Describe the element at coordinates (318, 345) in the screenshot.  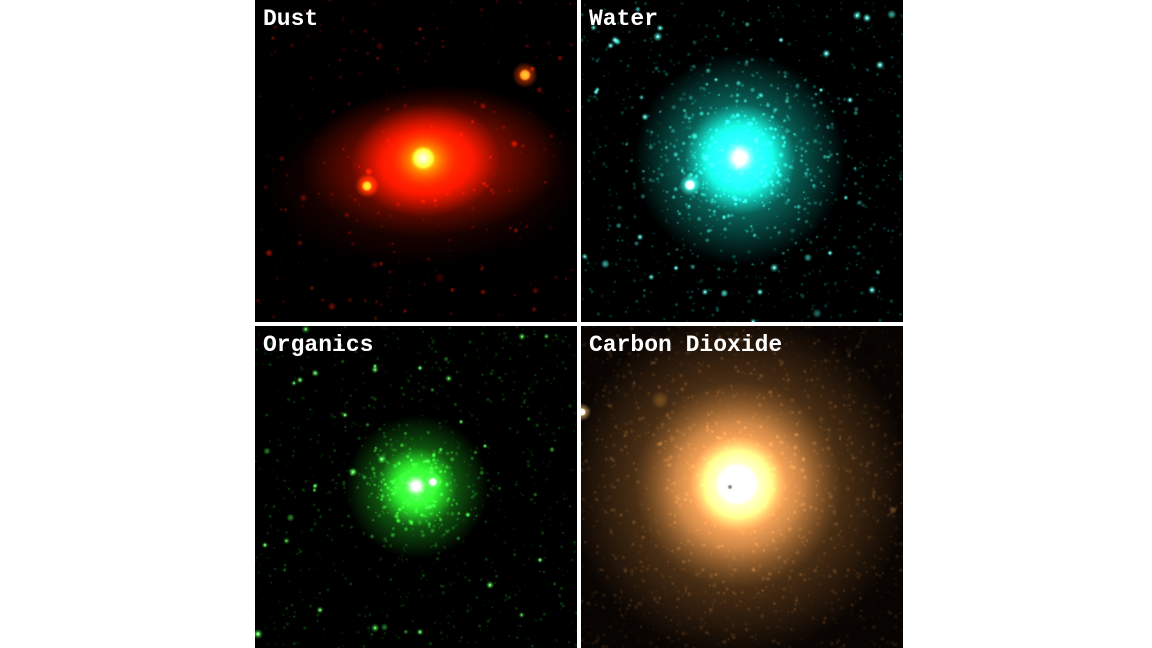
I see `panel-label-organics: Organics` at that location.